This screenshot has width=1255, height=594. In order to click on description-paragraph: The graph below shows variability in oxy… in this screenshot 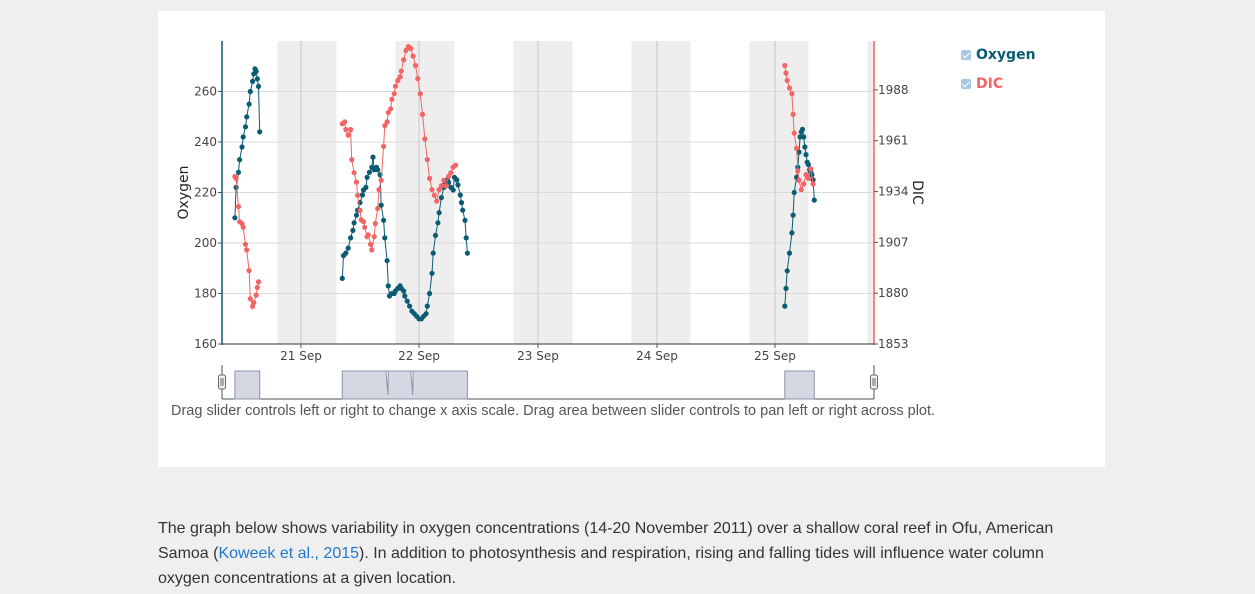, I will do `click(628, 553)`.